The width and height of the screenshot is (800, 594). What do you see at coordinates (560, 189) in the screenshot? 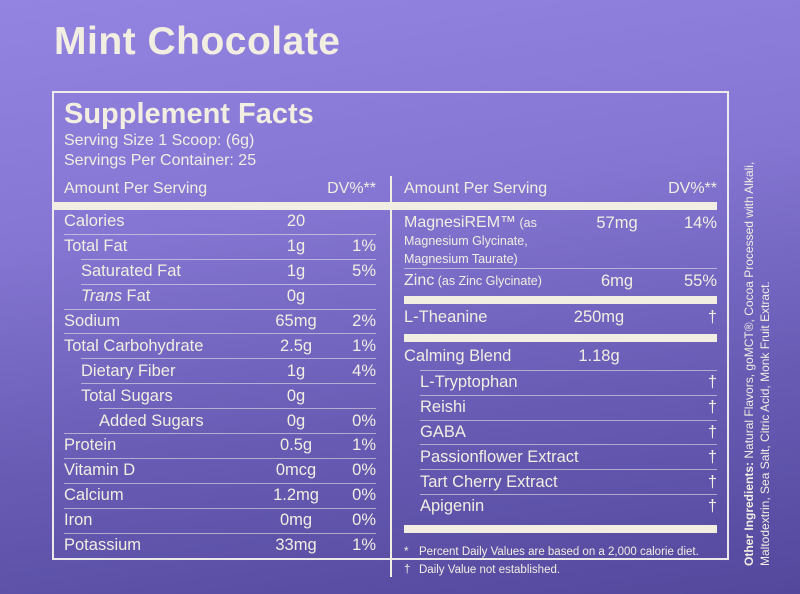
I see `column-header-right: Amount Per Serving DV%**` at bounding box center [560, 189].